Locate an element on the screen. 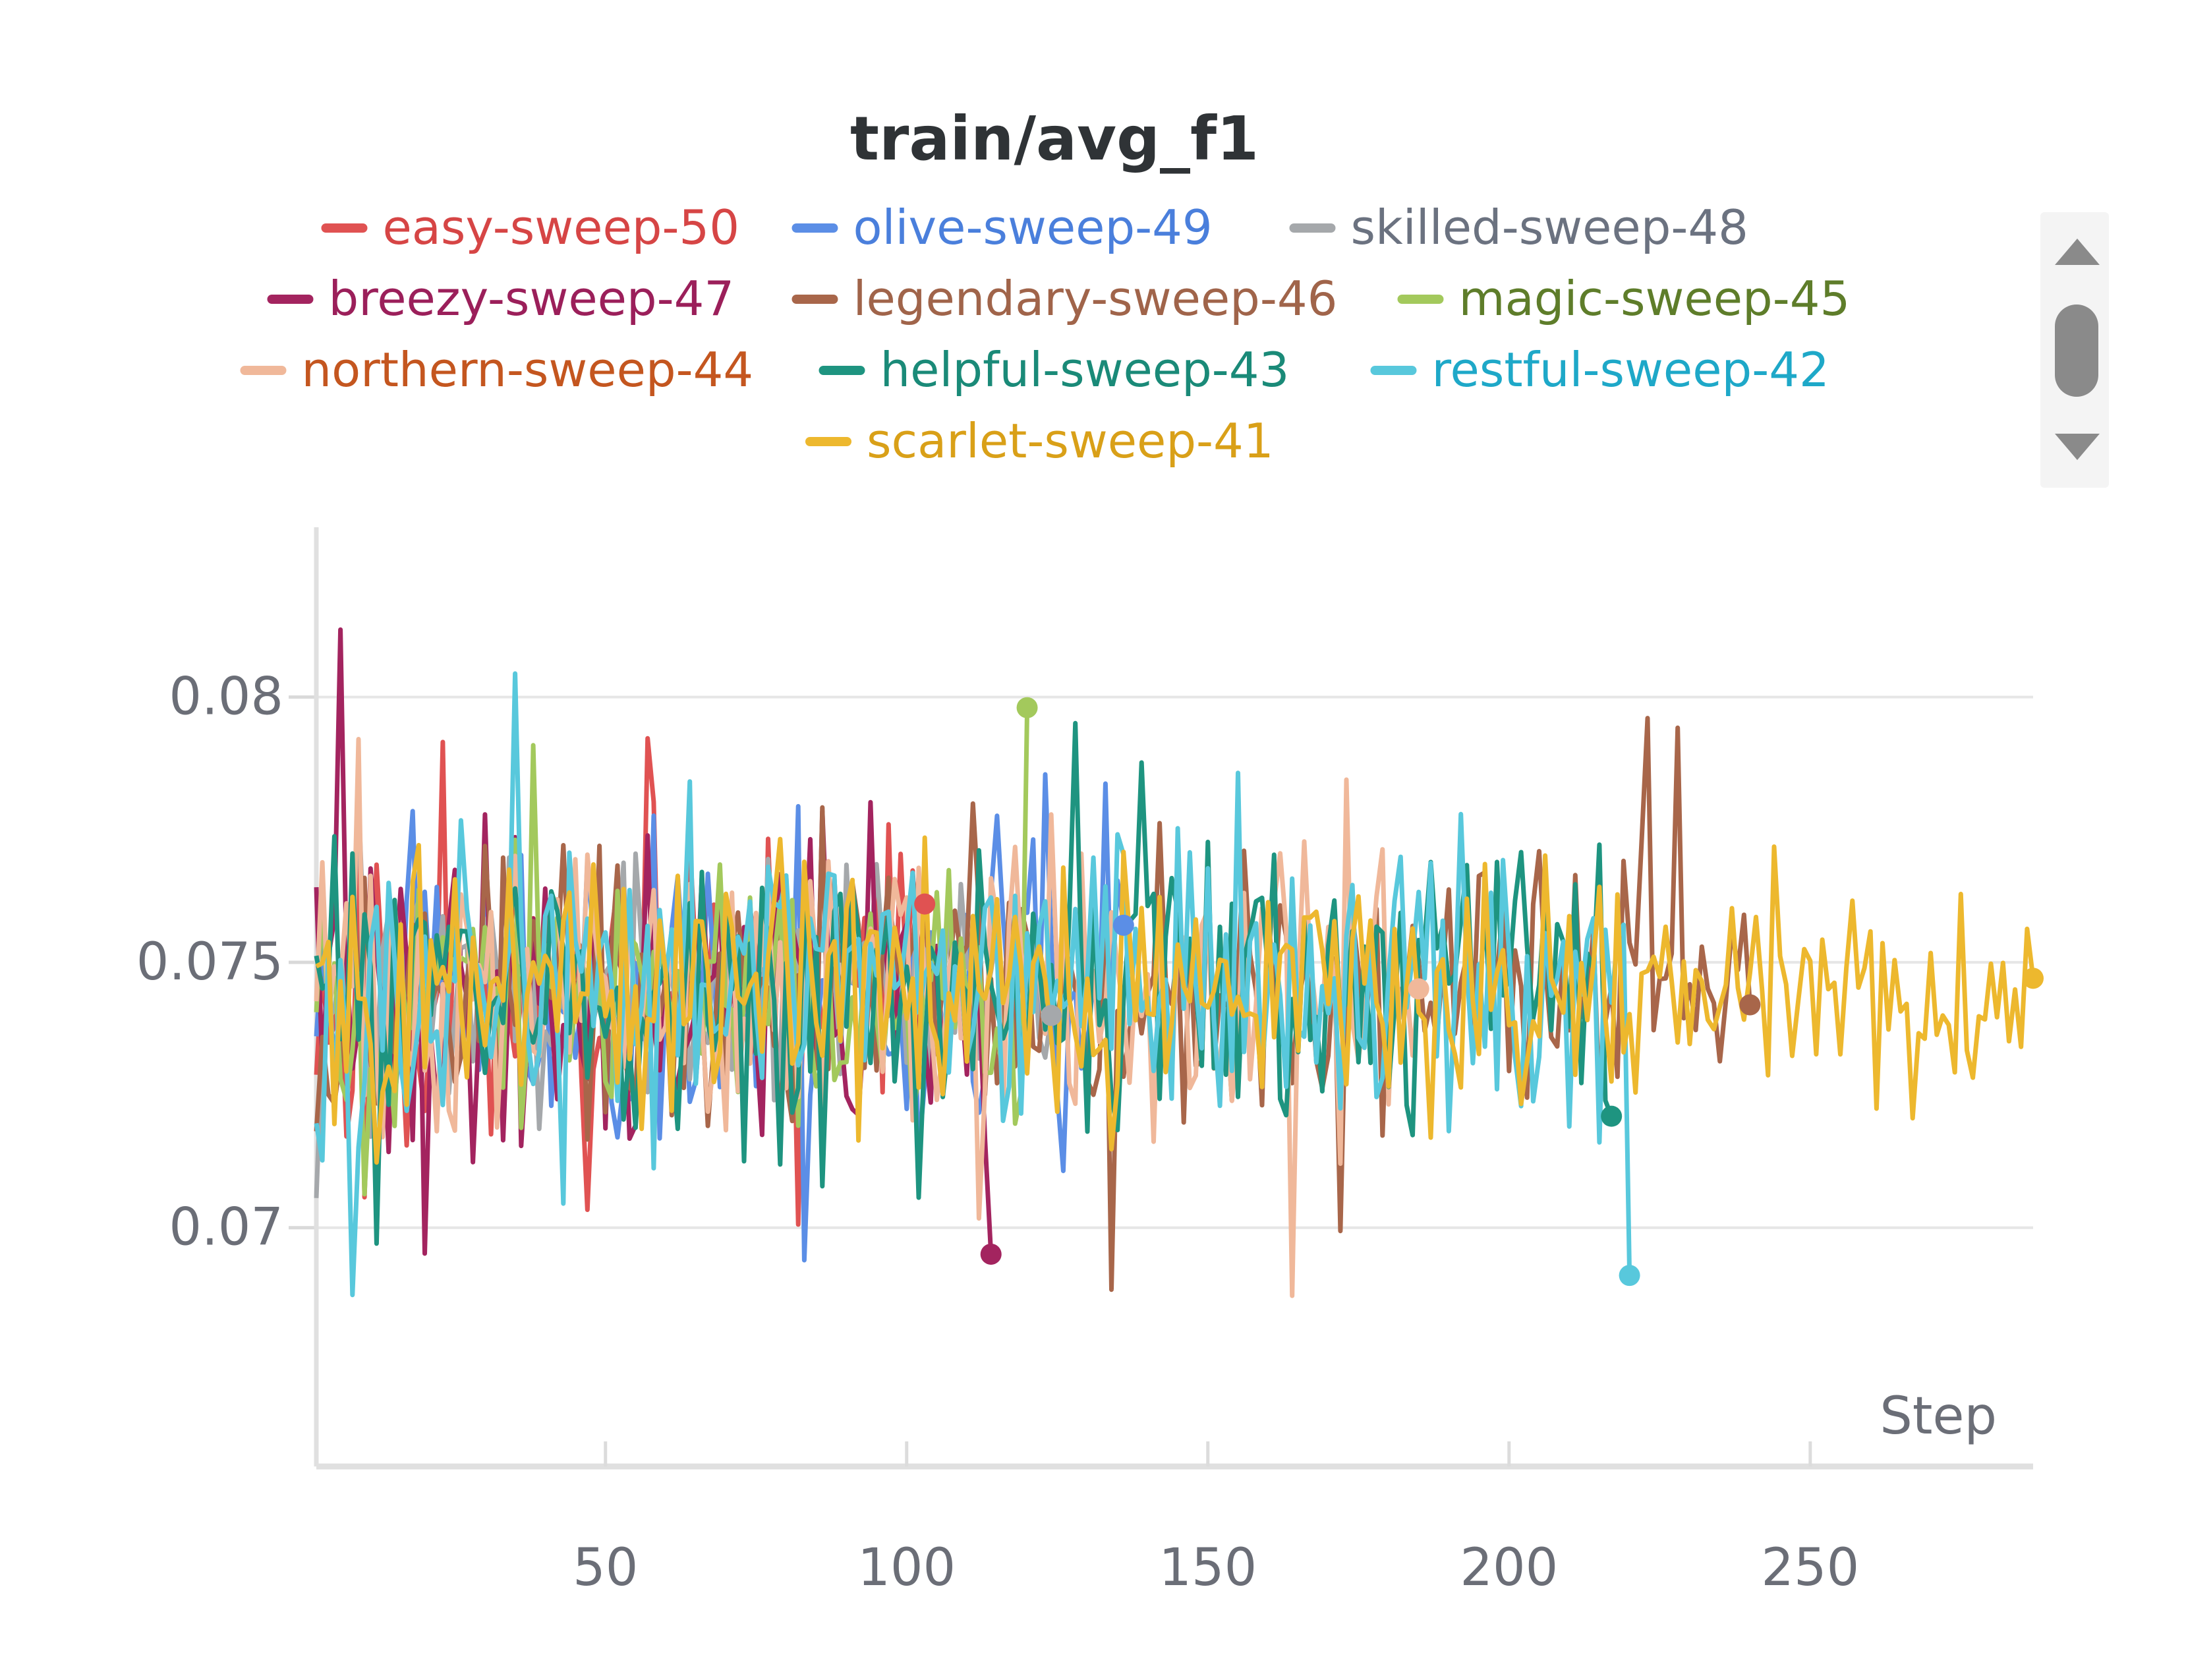 The height and width of the screenshot is (1680, 2186). legend-scrollbar is located at coordinates (2074, 350).